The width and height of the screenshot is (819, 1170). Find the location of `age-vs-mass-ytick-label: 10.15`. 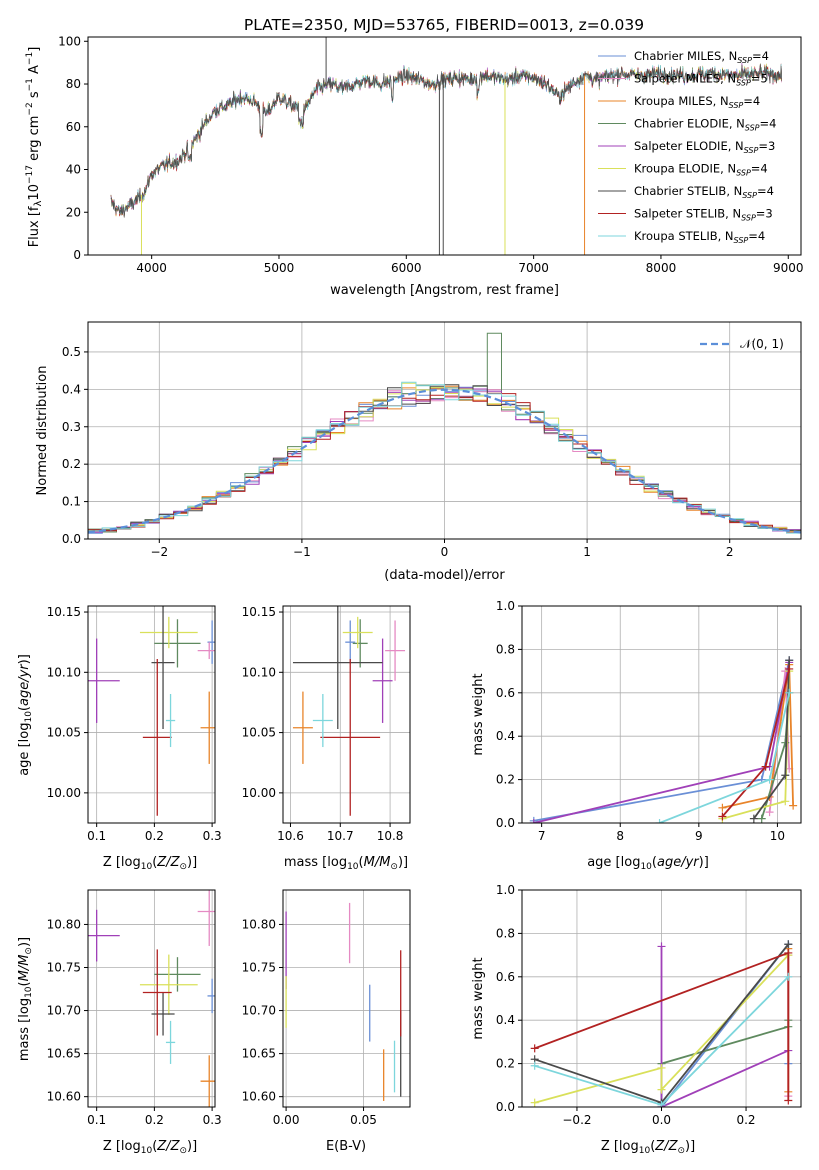

age-vs-mass-ytick-label: 10.15 is located at coordinates (259, 612).